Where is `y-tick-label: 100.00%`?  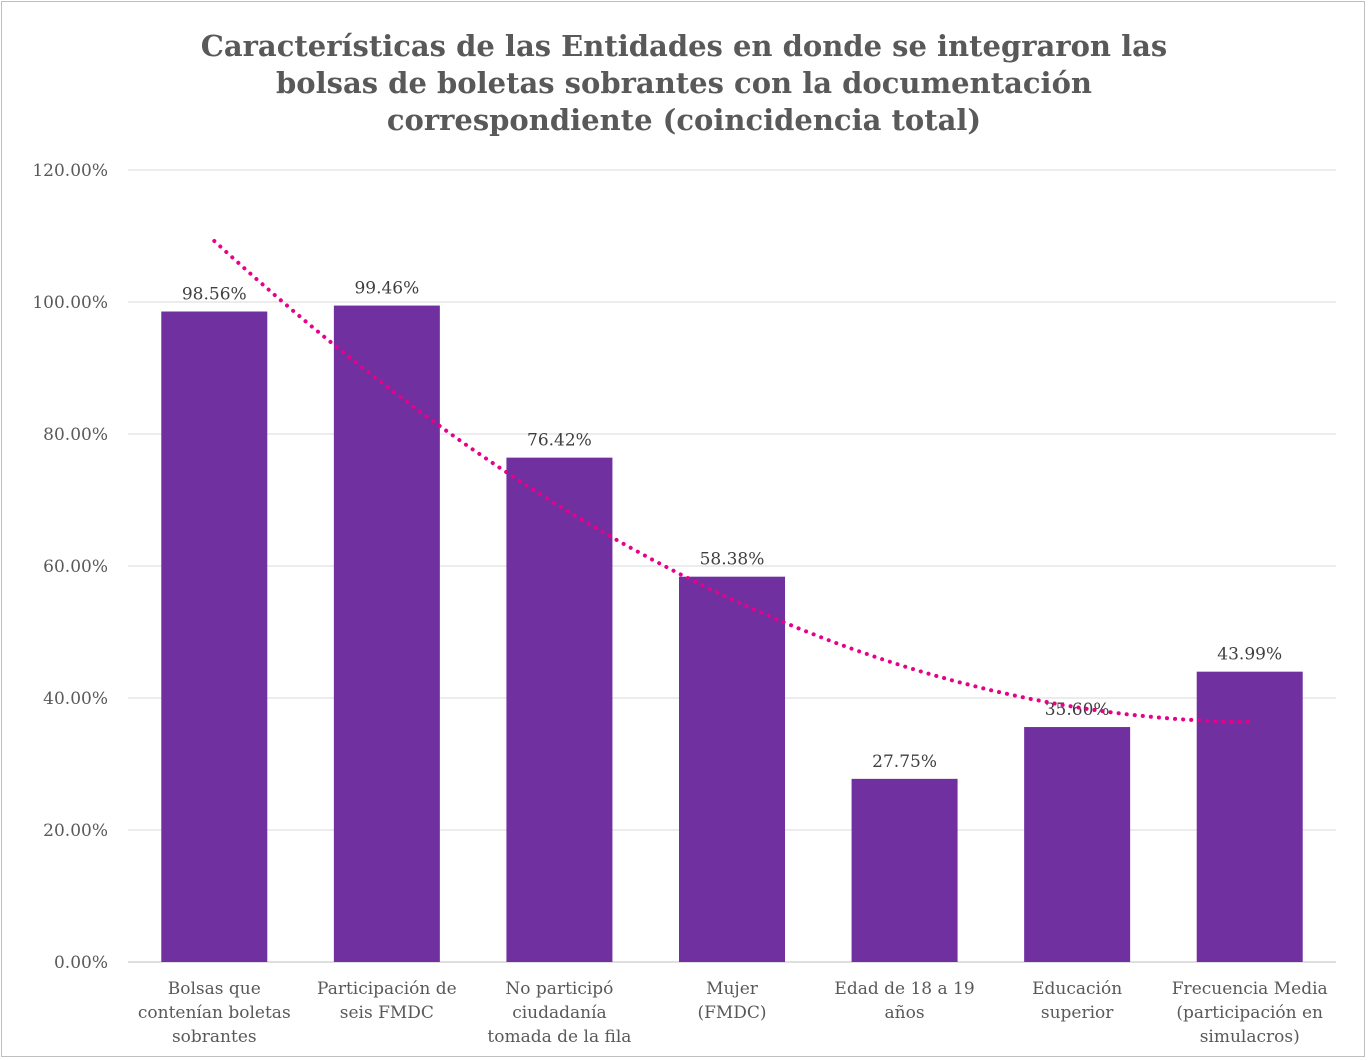
y-tick-label: 100.00% is located at coordinates (70, 303).